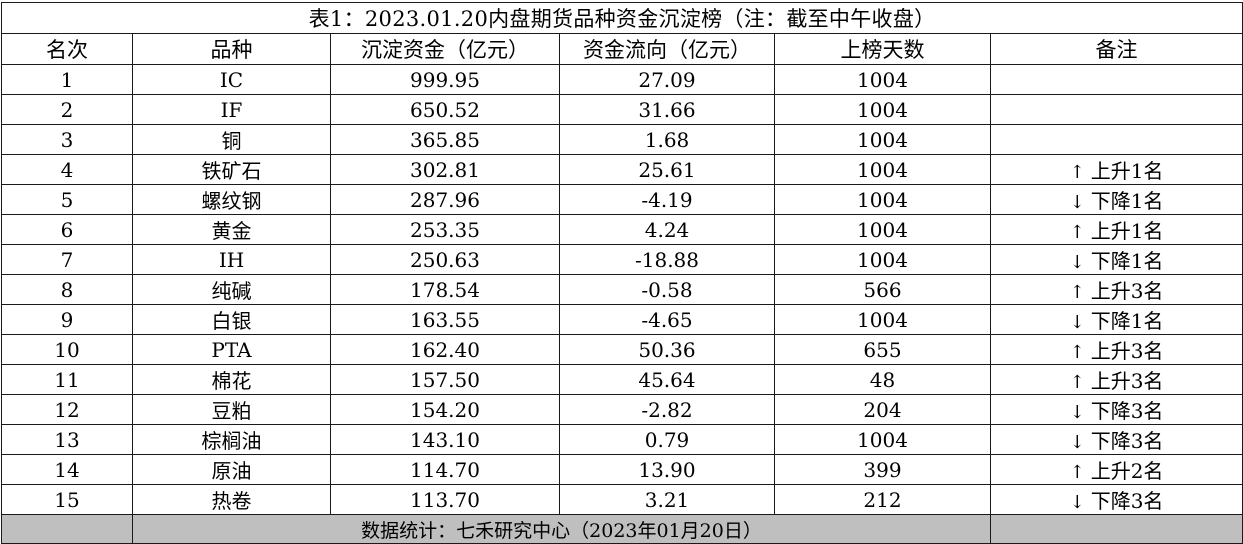 The width and height of the screenshot is (1243, 544). Describe the element at coordinates (667, 499) in the screenshot. I see `flow-cell: 3.21` at that location.